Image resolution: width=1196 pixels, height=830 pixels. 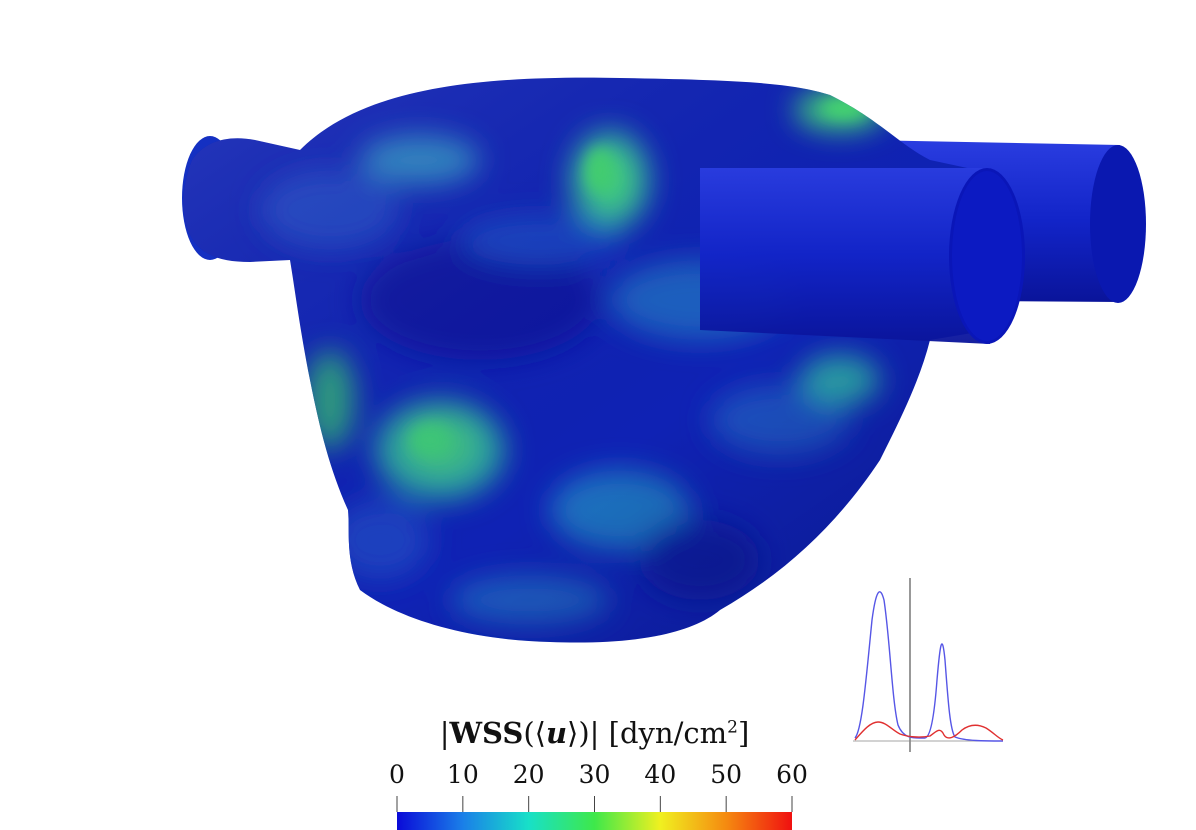 What do you see at coordinates (594, 733) in the screenshot?
I see `colorbar-title: |WSS(⟨u⟩)| [dyn/cm2]` at bounding box center [594, 733].